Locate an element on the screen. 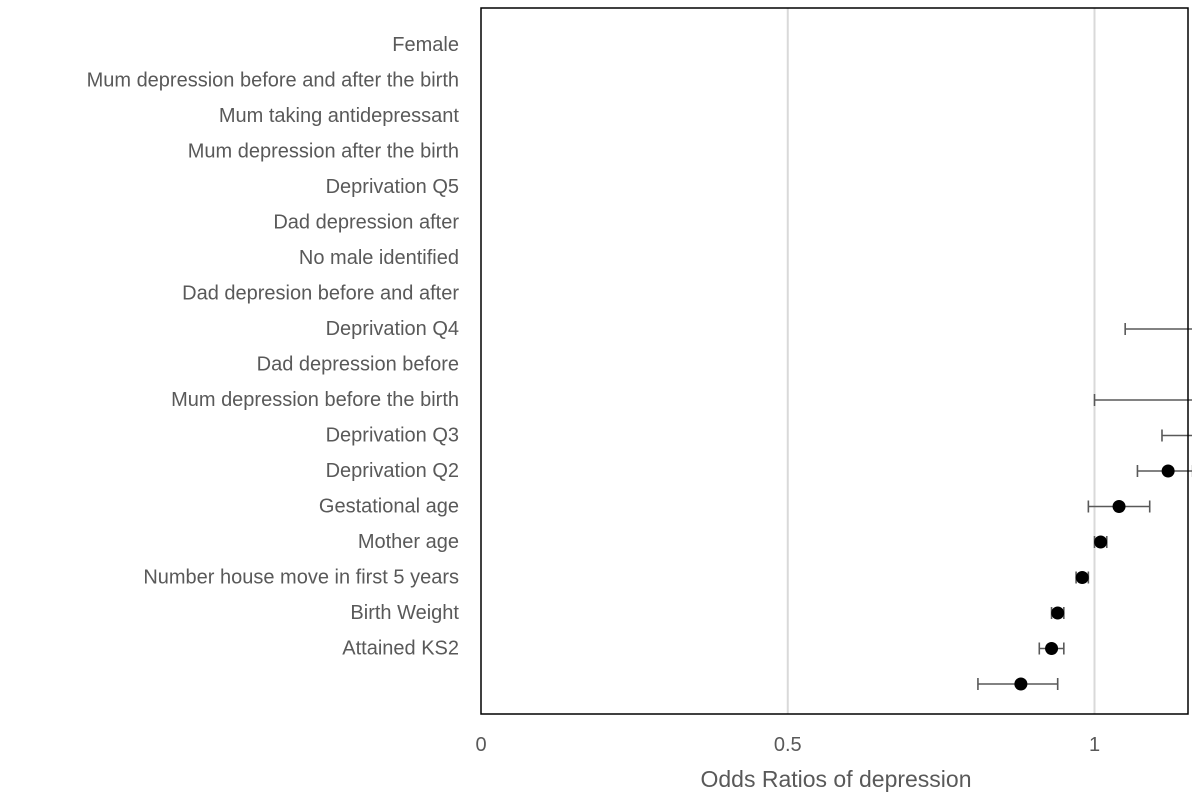  category-label: Dad depression before is located at coordinates (358, 365).